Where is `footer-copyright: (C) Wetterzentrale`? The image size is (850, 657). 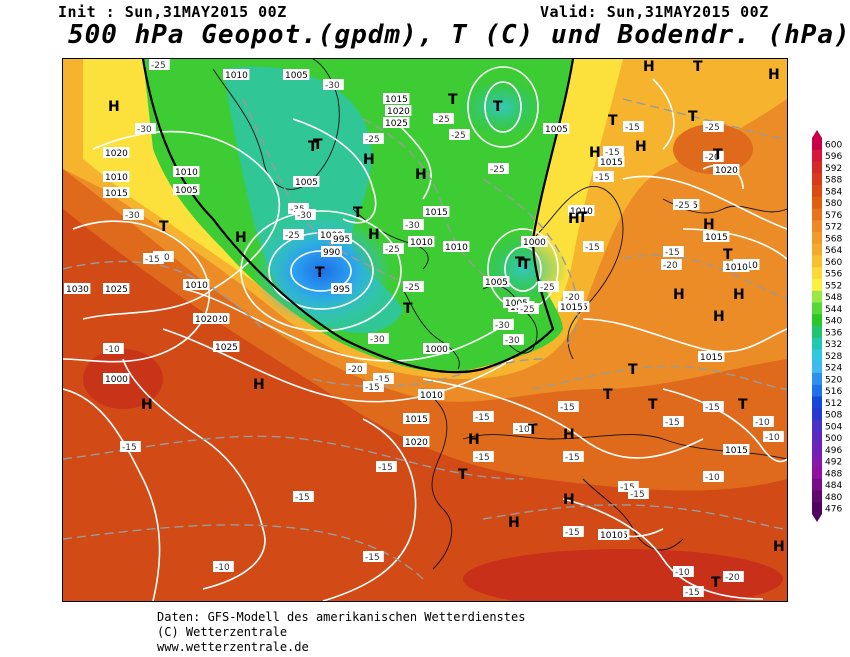
footer-copyright: (C) Wetterzentrale is located at coordinates (222, 632).